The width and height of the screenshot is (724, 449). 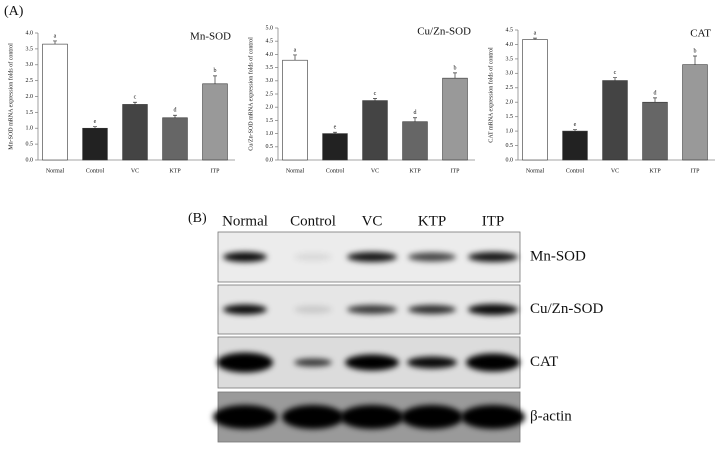 What do you see at coordinates (700, 34) in the screenshot?
I see `chart-title: CAT` at bounding box center [700, 34].